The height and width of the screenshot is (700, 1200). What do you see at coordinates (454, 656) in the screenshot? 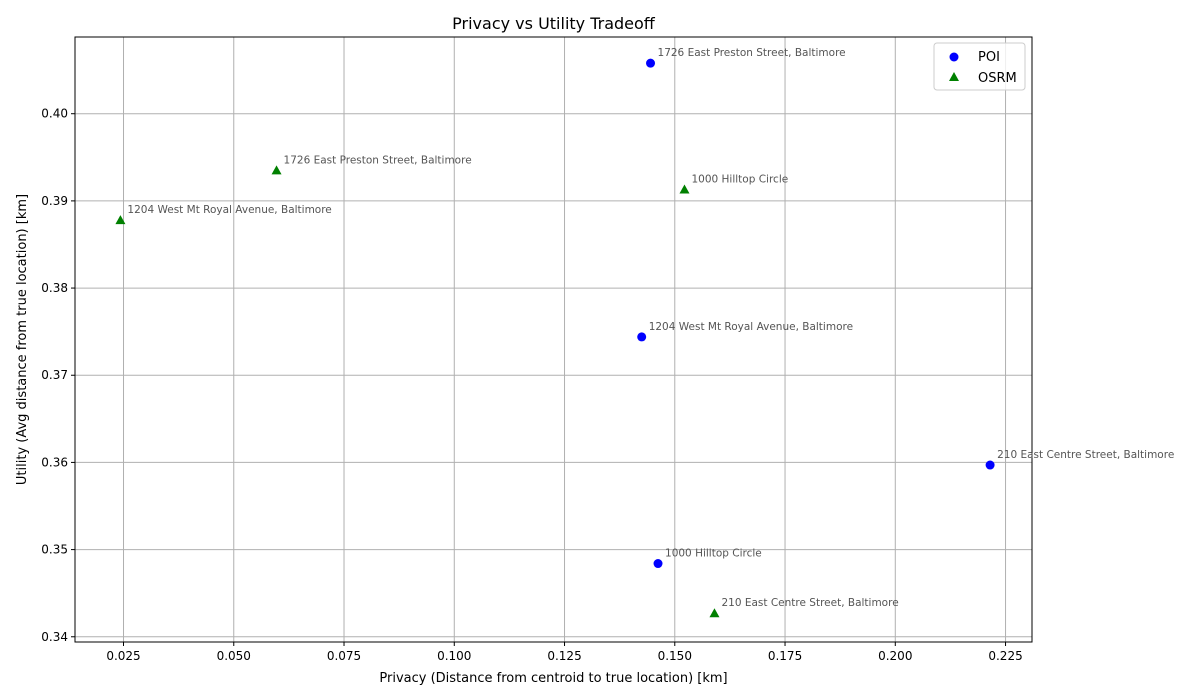
I see `x-tick-label: 0.100` at bounding box center [454, 656].